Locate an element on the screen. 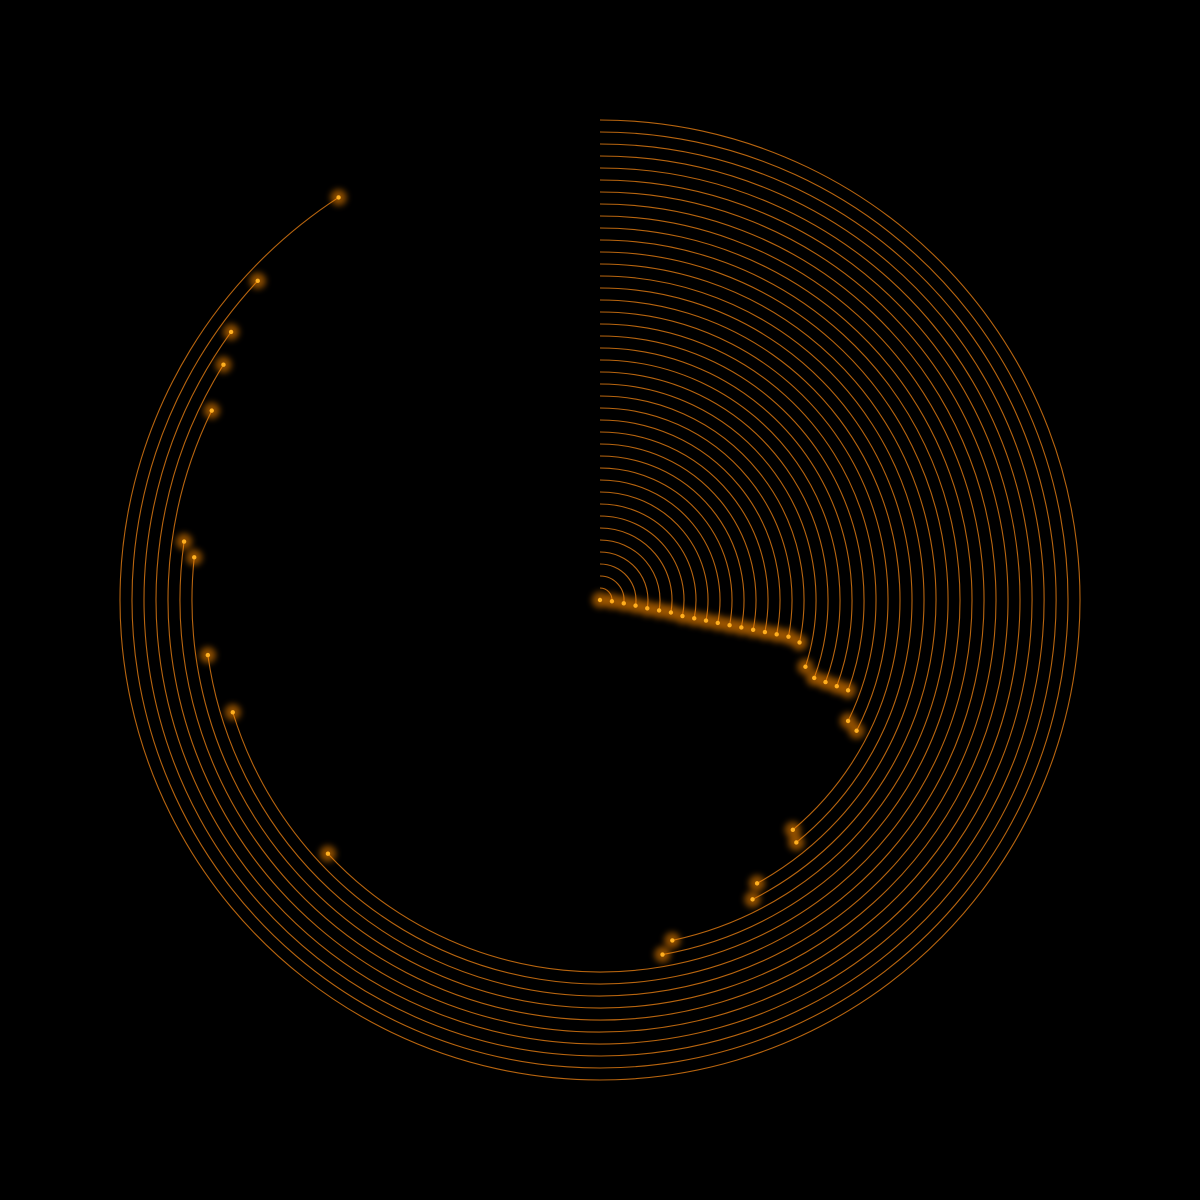 The image size is (1200, 1200). center-dot is located at coordinates (600, 600).